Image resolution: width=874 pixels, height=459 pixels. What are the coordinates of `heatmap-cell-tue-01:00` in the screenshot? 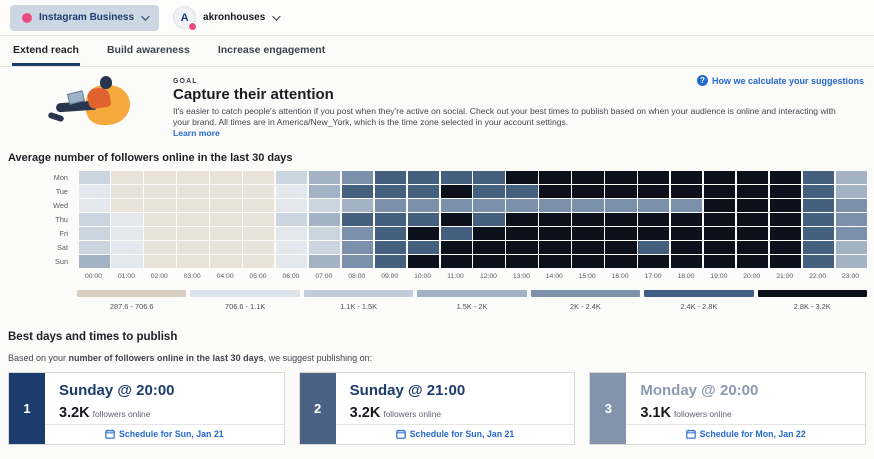 It's located at (127, 191).